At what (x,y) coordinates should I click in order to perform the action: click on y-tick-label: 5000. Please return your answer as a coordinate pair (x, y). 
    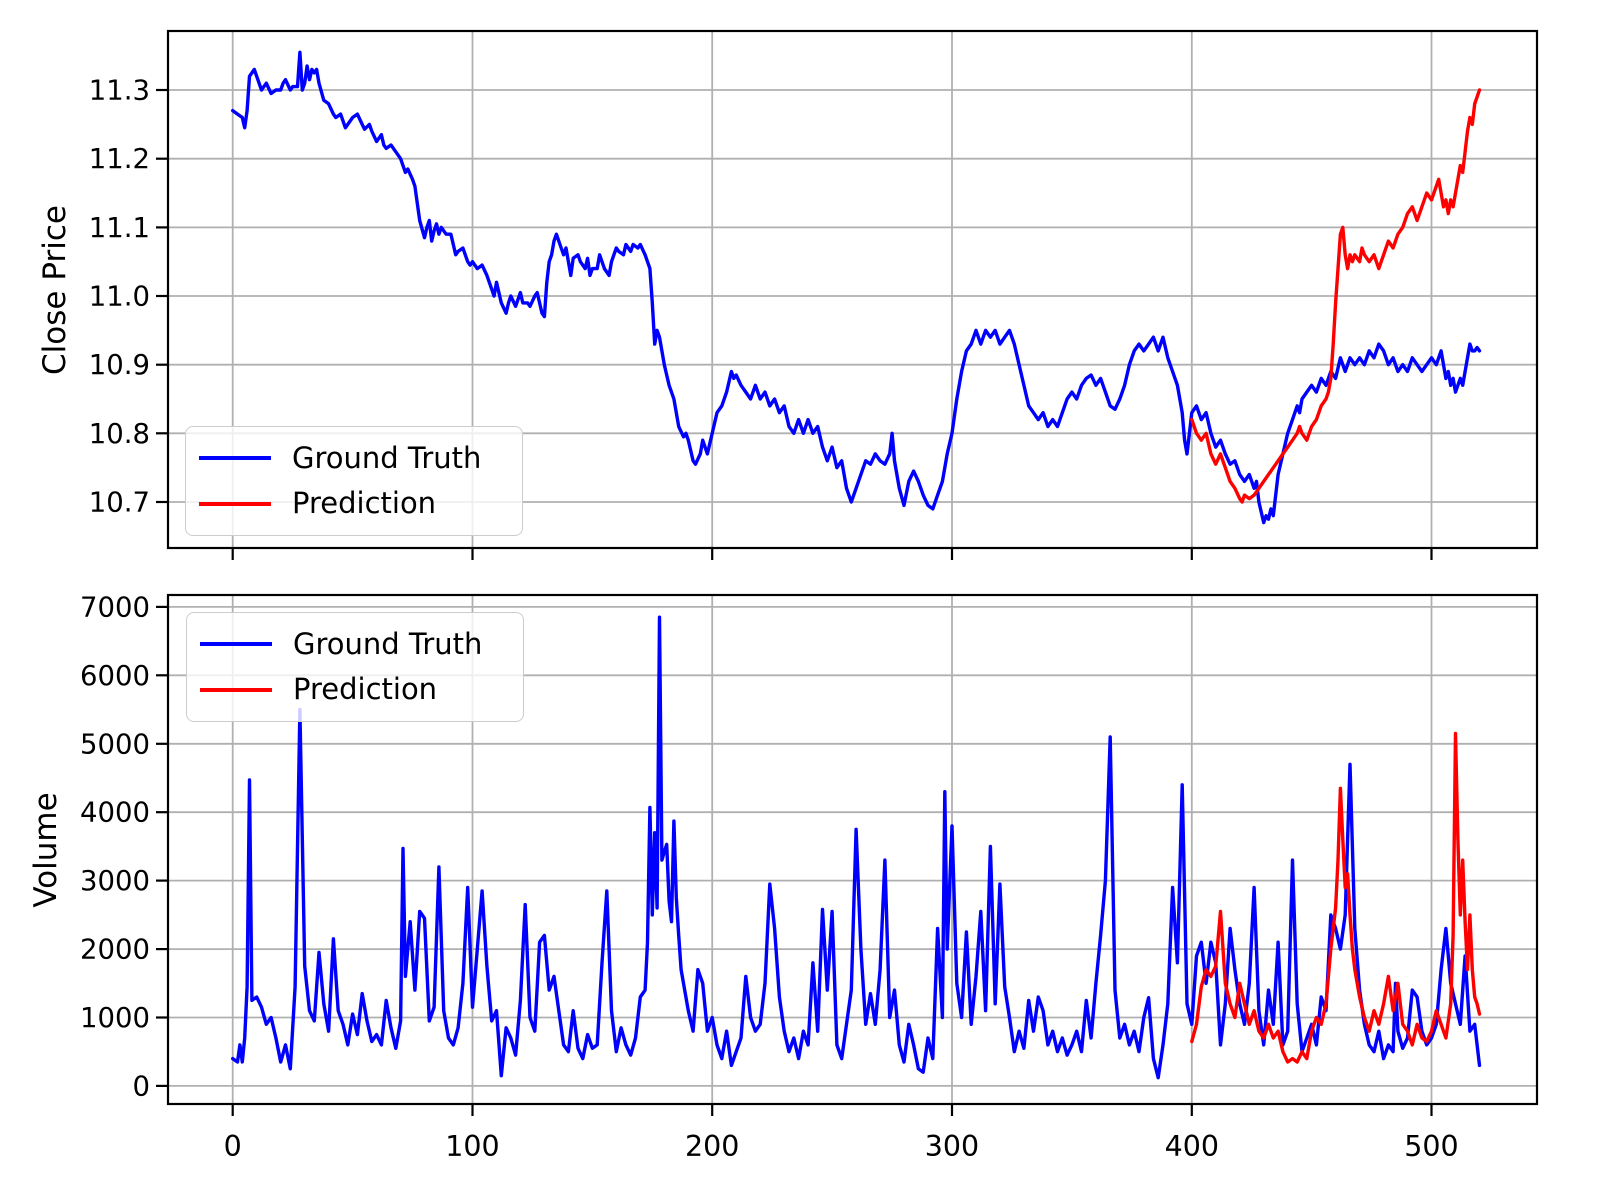
    Looking at the image, I should click on (115, 744).